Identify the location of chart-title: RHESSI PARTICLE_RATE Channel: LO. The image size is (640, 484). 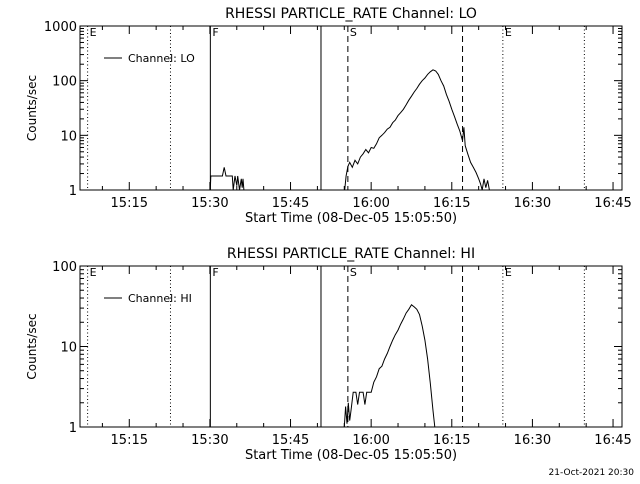
(351, 14).